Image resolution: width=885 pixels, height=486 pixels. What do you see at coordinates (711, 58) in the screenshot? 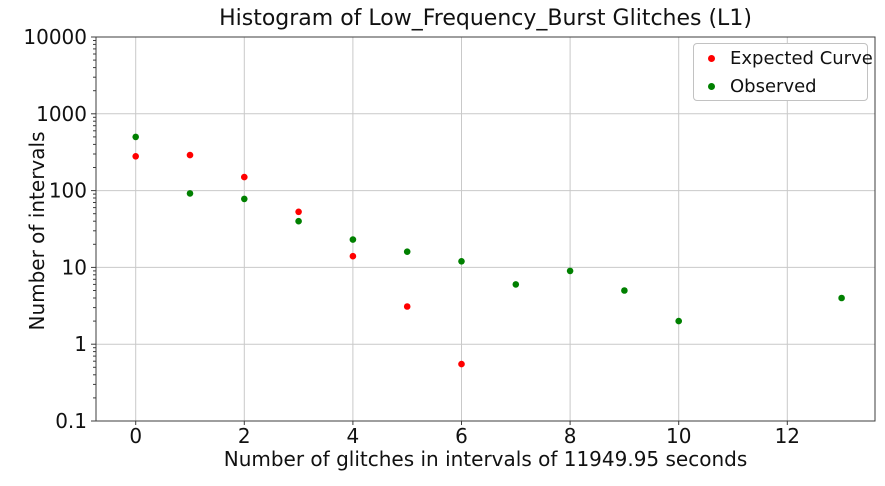
I see `expected-curve-marker-icon` at bounding box center [711, 58].